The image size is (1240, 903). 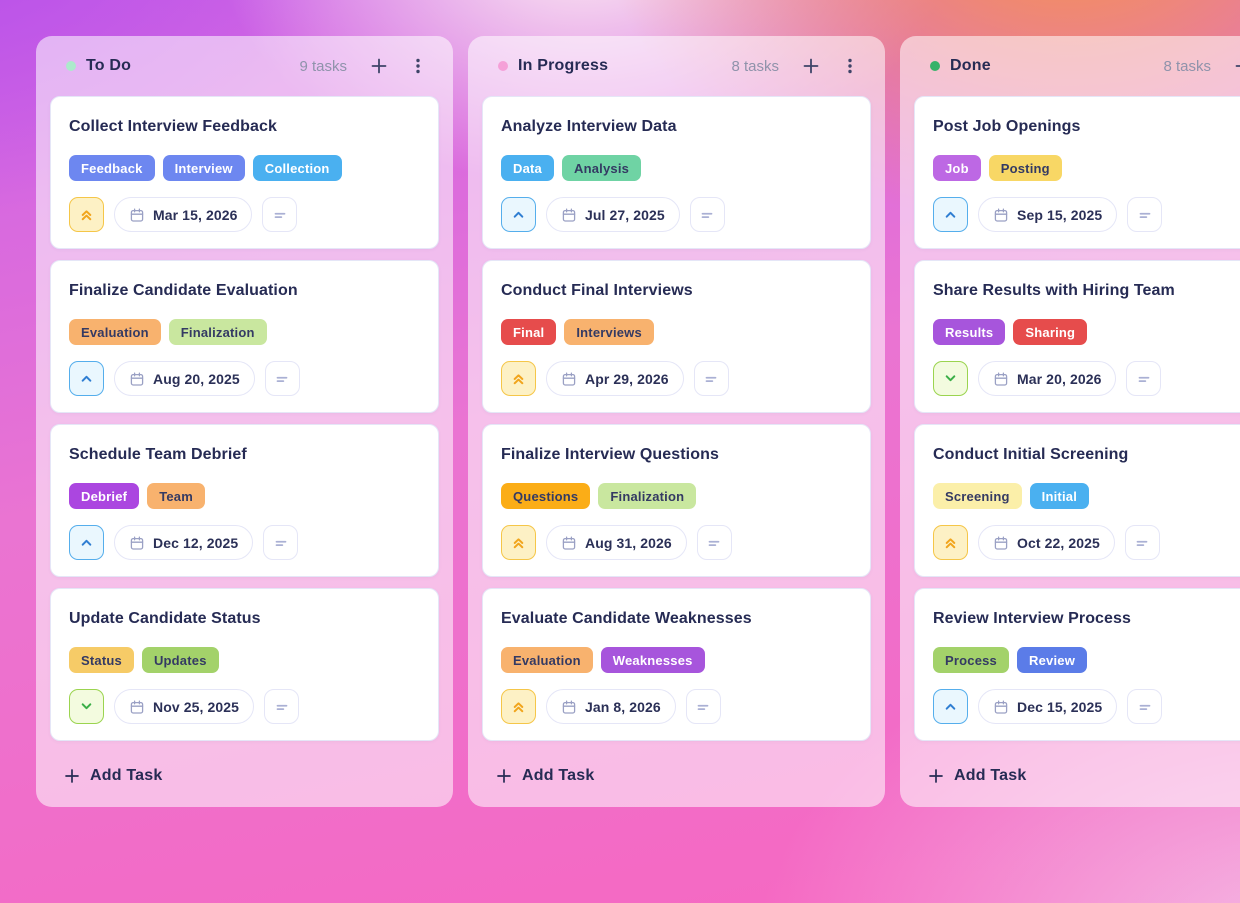 What do you see at coordinates (615, 378) in the screenshot?
I see `due-date-button: Apr 29, 2026` at bounding box center [615, 378].